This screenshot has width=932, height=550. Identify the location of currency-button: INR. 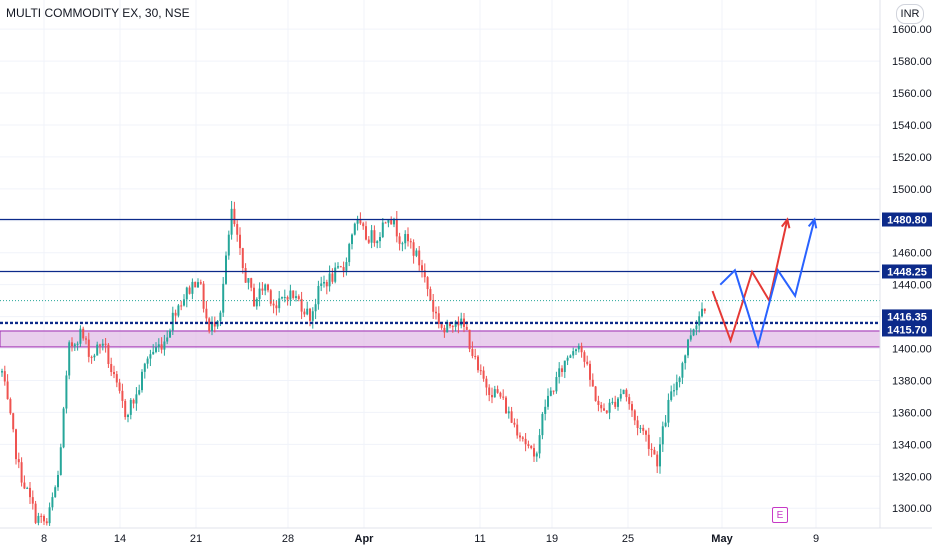
(910, 14).